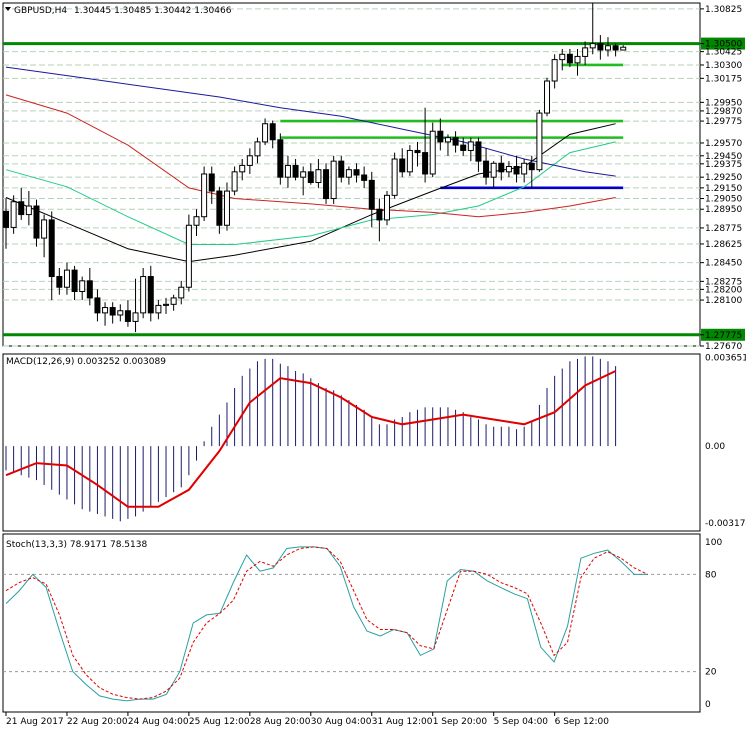 The width and height of the screenshot is (746, 731). I want to click on stoch-title: Stoch(13,3,3) 78.9171 78.5138, so click(76, 545).